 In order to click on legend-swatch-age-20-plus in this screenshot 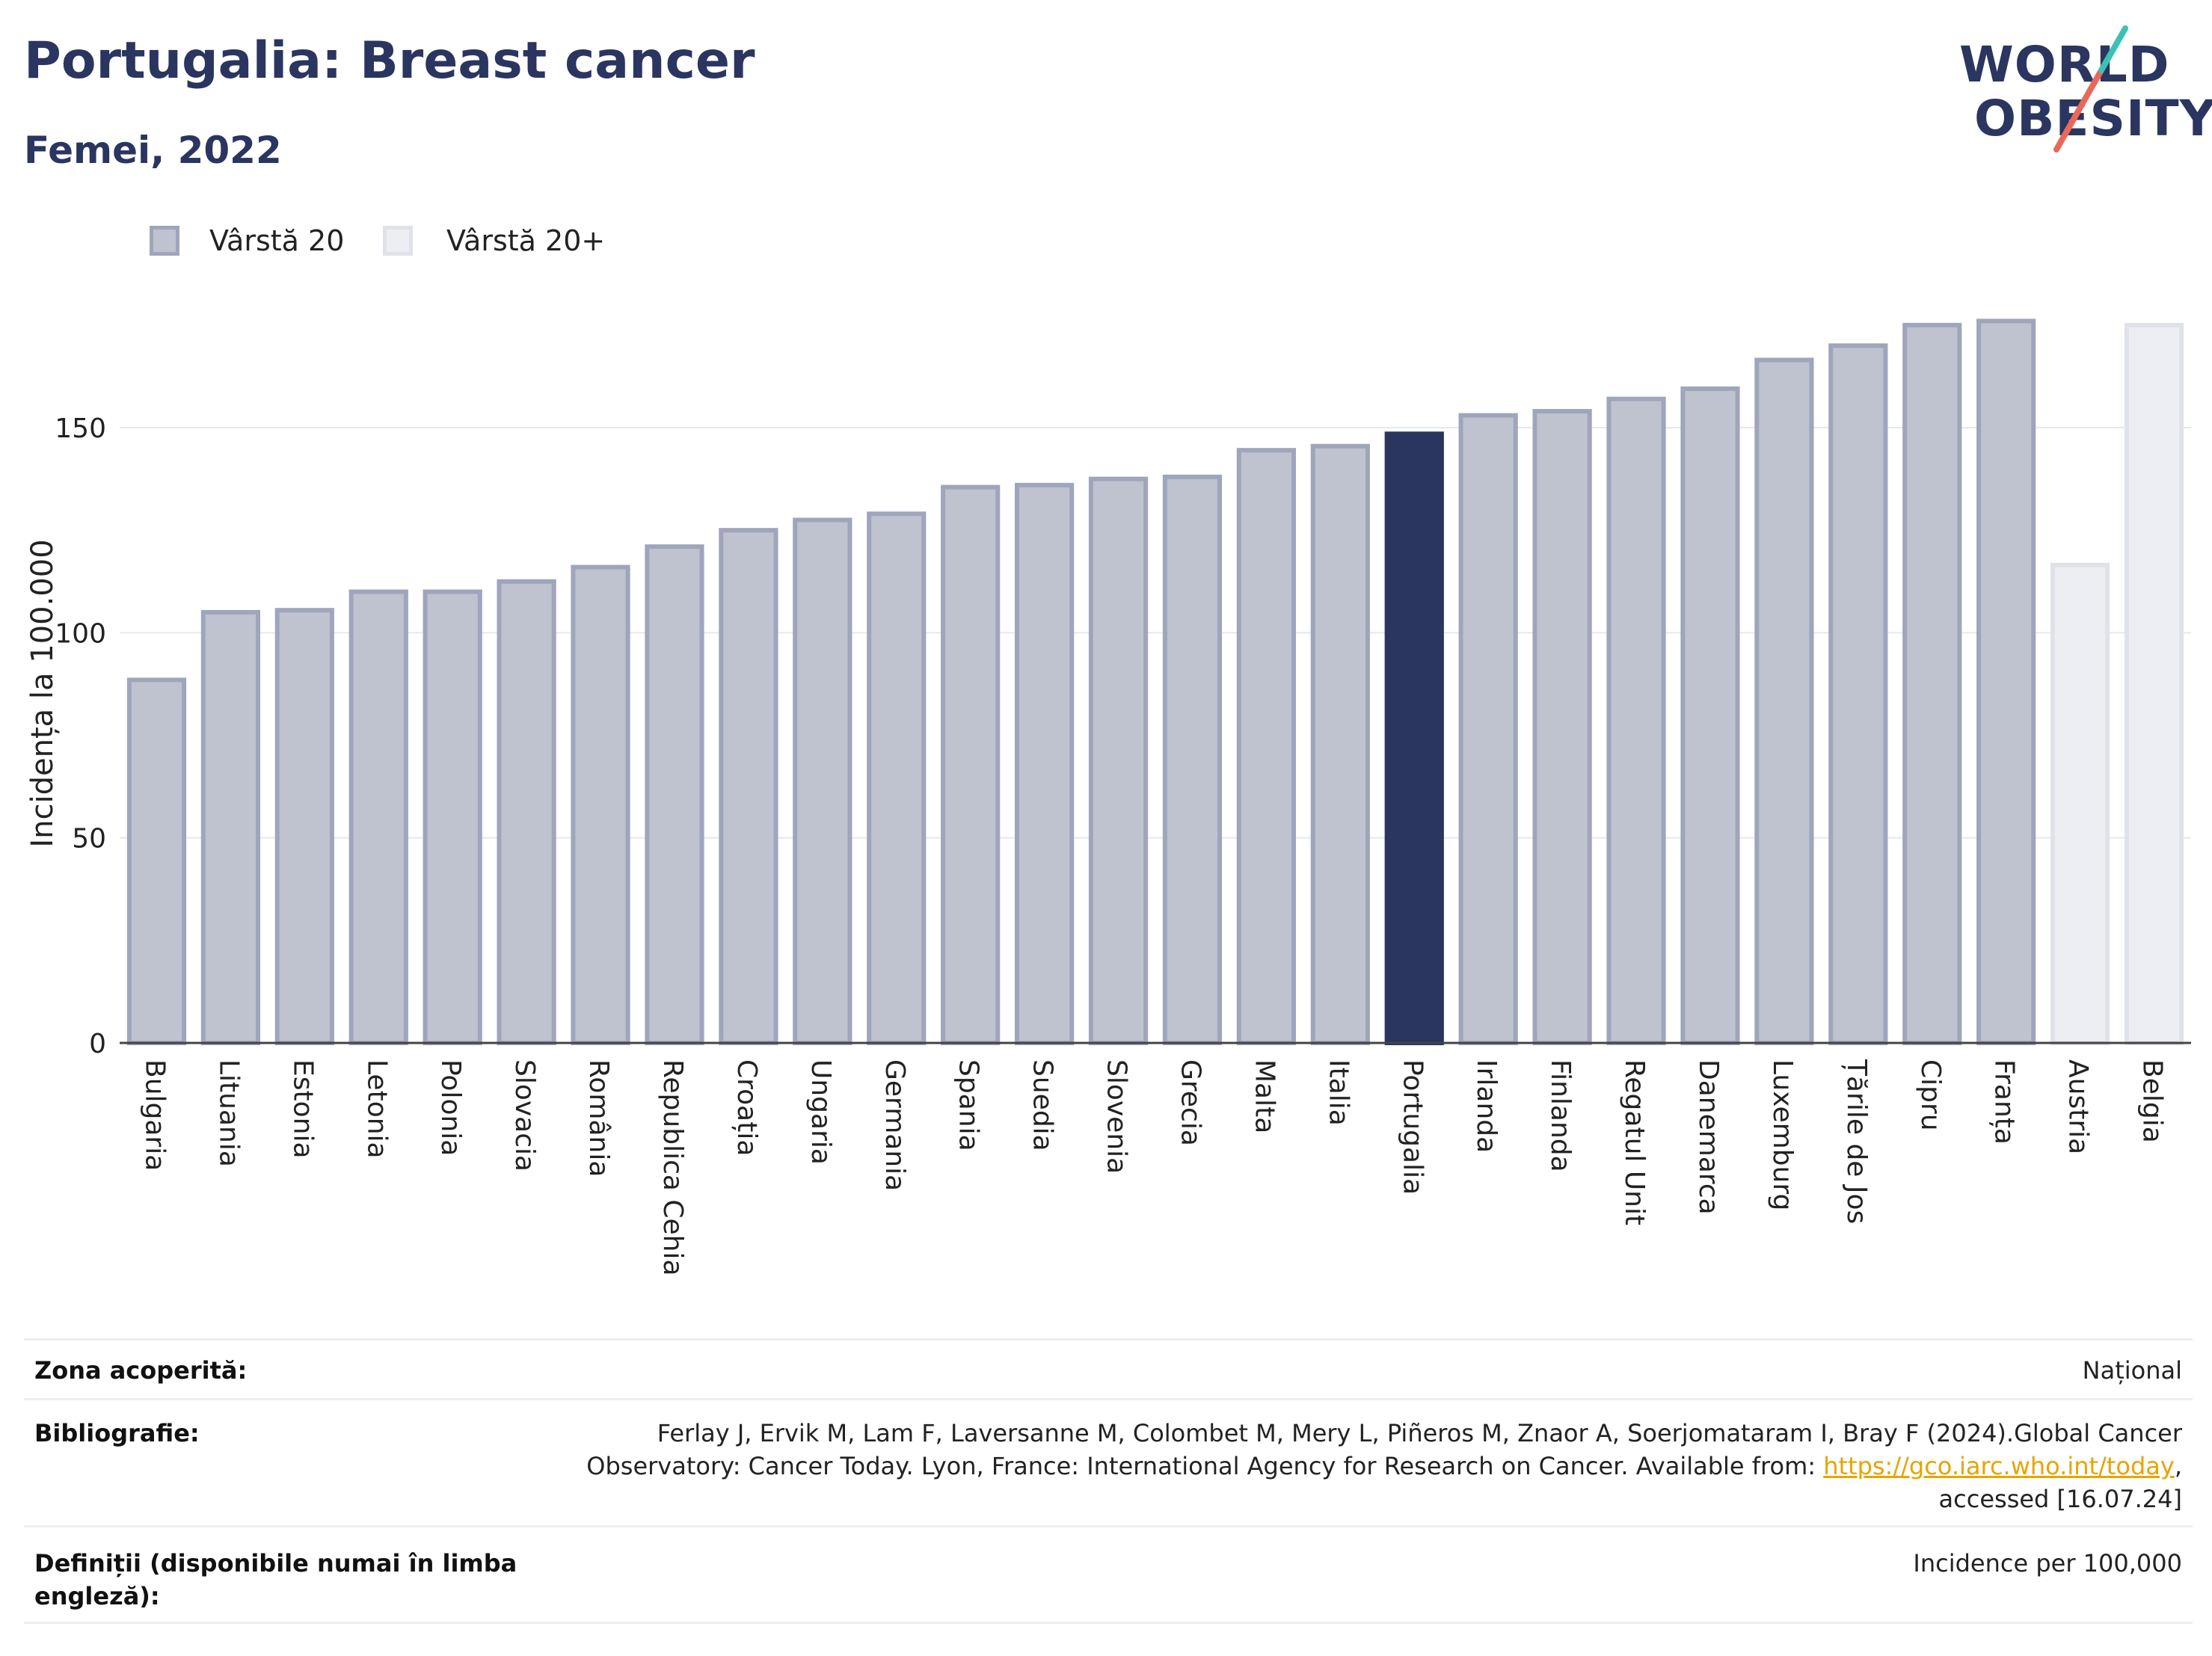, I will do `click(398, 241)`.